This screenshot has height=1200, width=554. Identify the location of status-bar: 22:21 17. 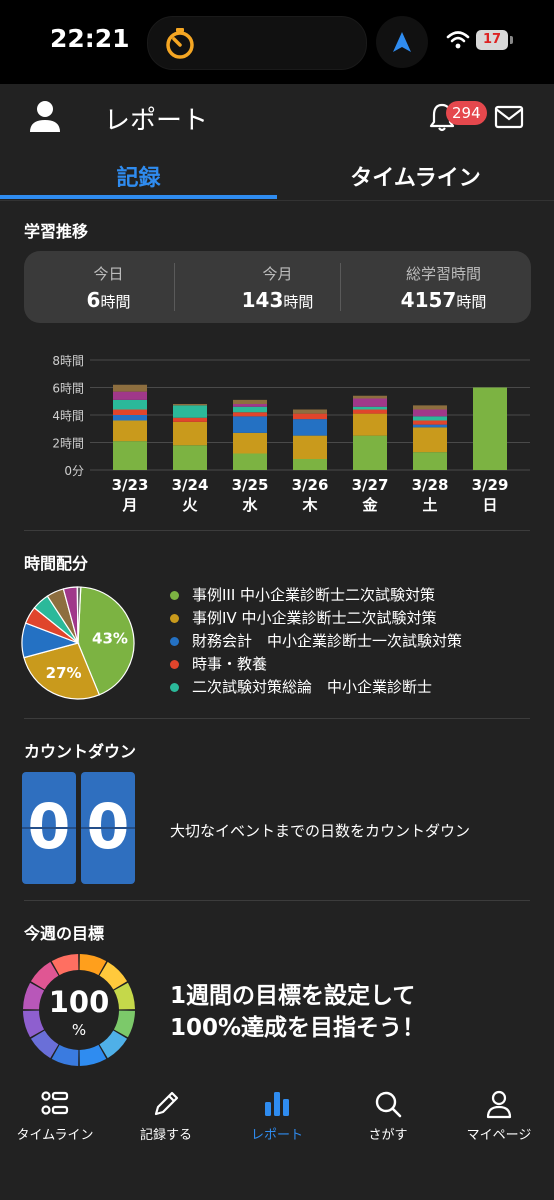
(277, 42).